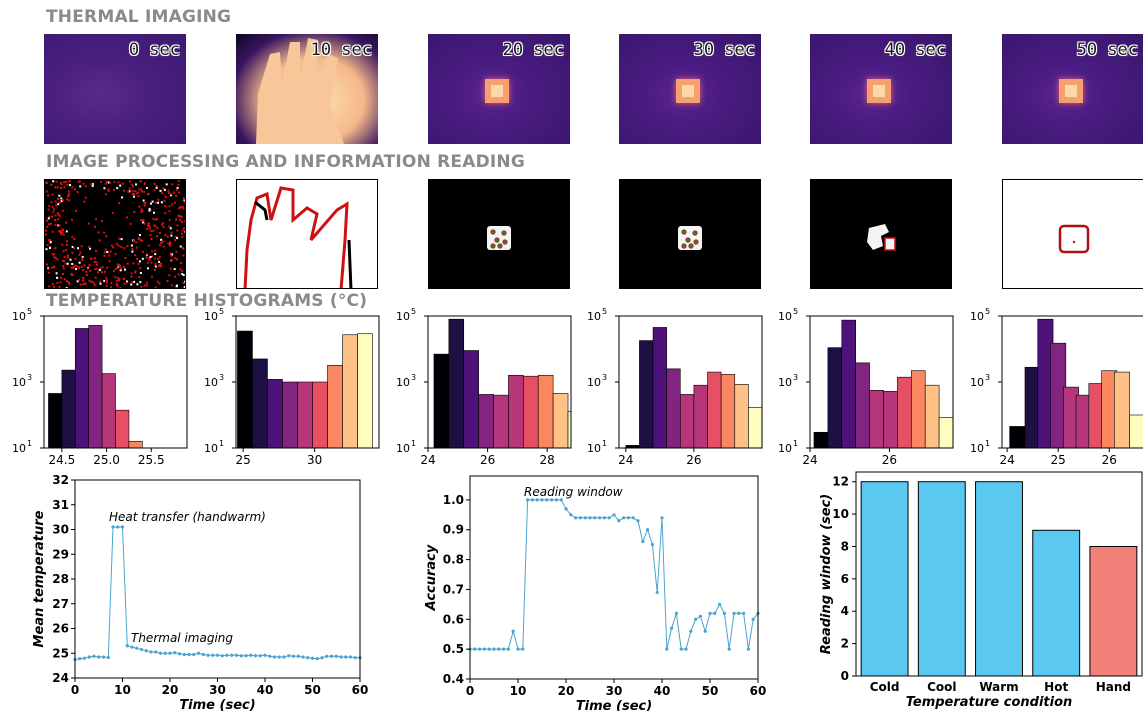 This screenshot has width=1143, height=711. Describe the element at coordinates (60, 505) in the screenshot. I see `y-tick-label: 31` at that location.